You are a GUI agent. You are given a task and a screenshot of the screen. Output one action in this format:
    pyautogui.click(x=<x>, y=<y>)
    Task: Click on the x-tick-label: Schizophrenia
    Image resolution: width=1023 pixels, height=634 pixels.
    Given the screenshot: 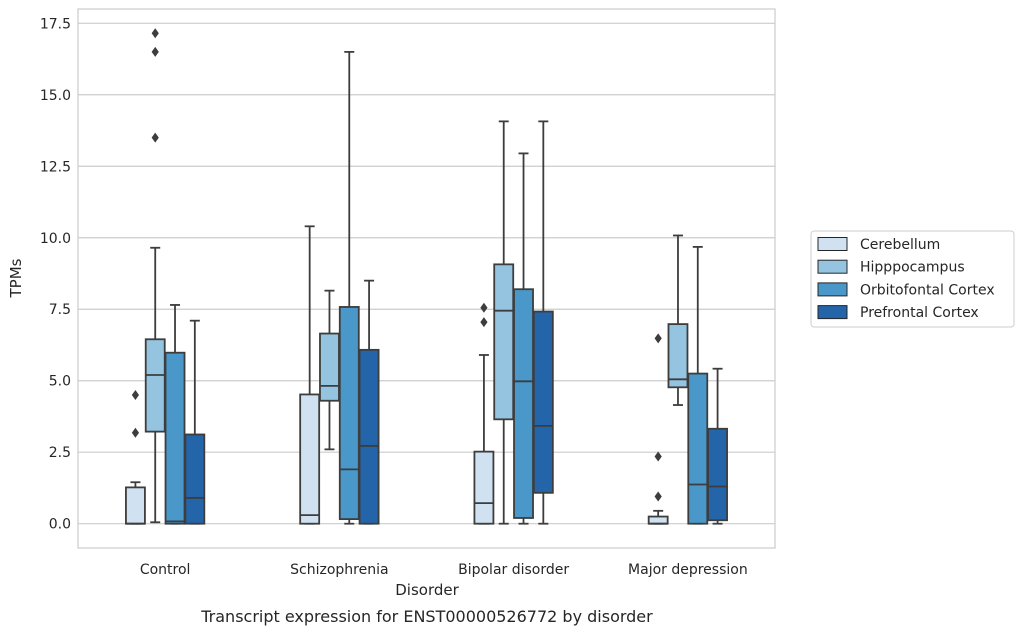 What is the action you would take?
    pyautogui.click(x=339, y=570)
    